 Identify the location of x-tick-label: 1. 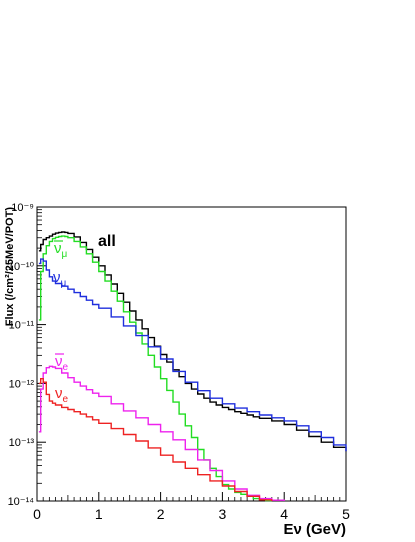
(99, 514).